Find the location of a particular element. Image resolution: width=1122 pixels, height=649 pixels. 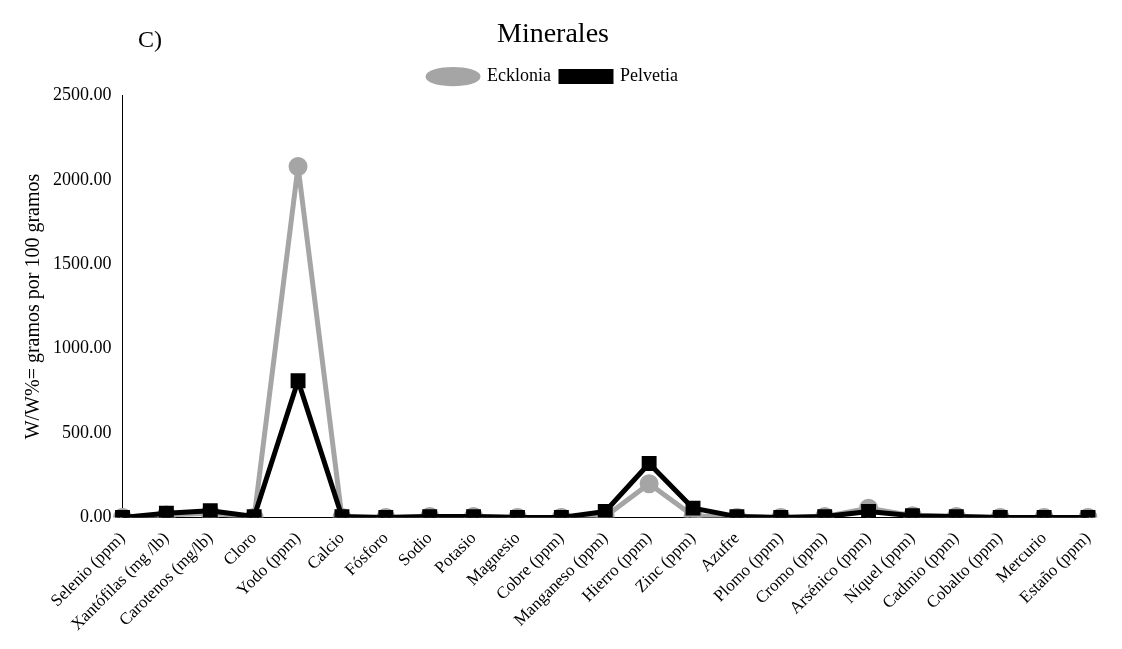

legend-label: Pelvetia is located at coordinates (649, 75).